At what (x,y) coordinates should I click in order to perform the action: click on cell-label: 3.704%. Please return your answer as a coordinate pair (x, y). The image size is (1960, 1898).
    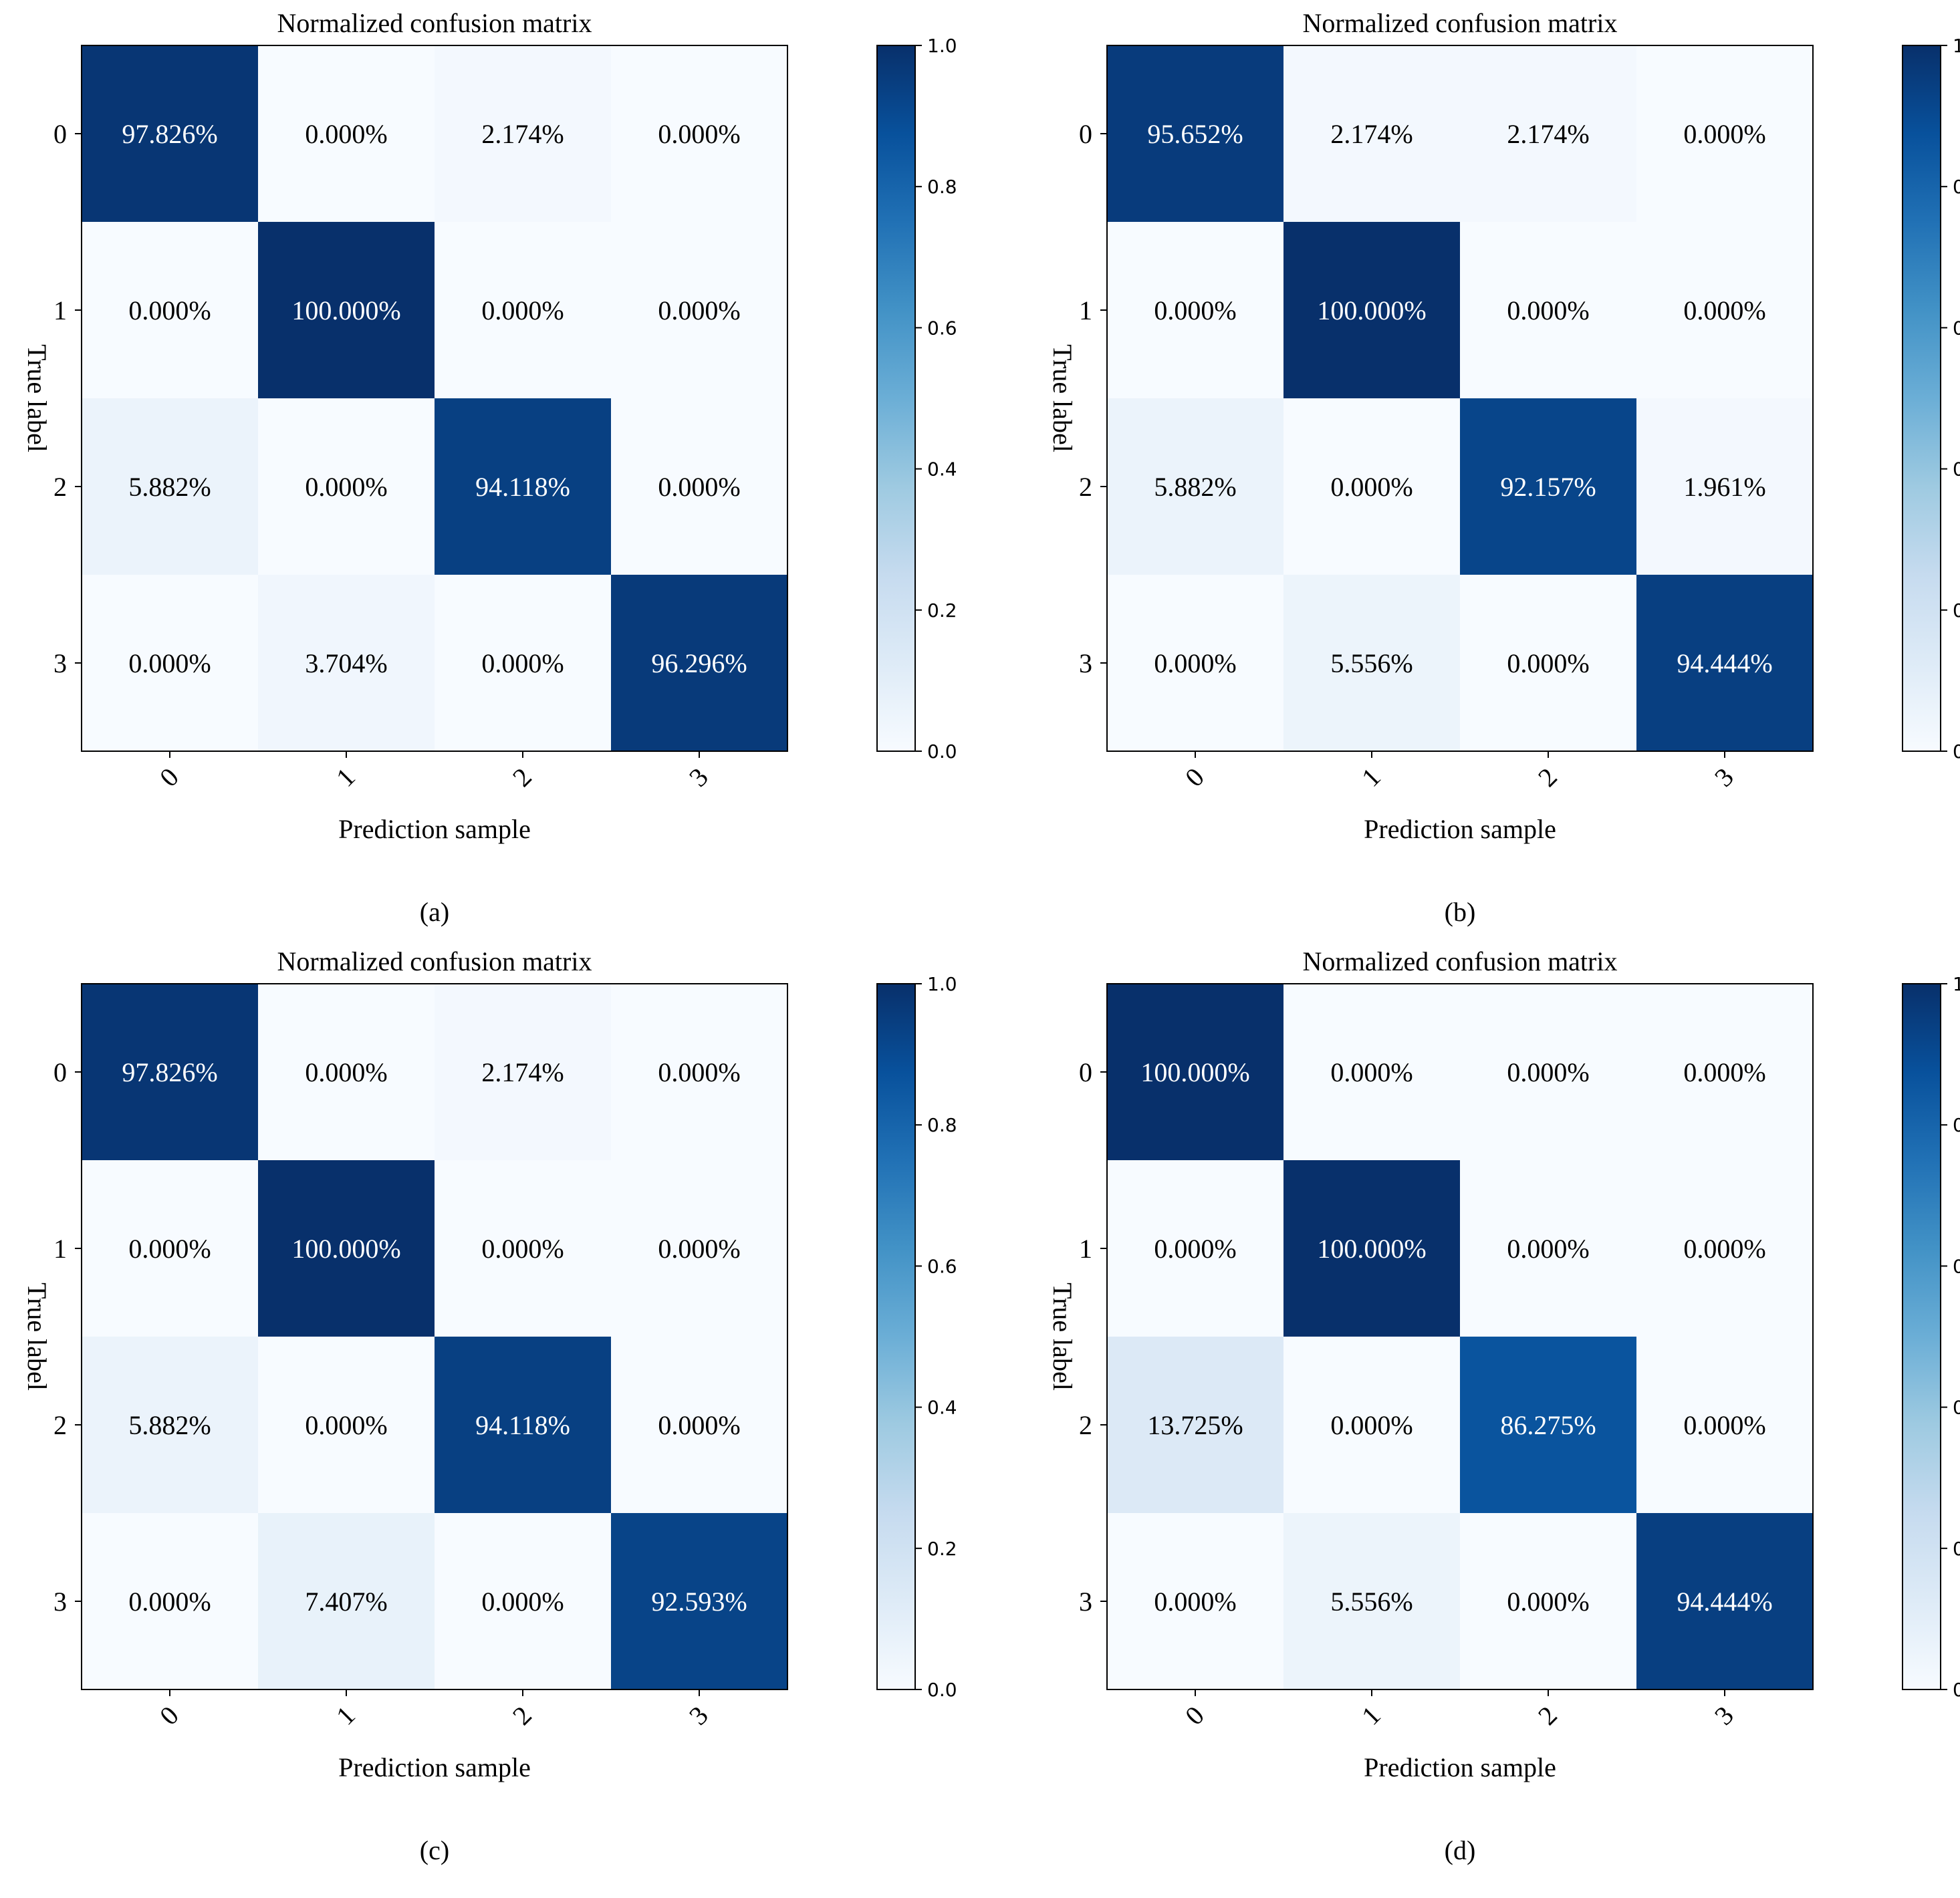
    Looking at the image, I should click on (346, 663).